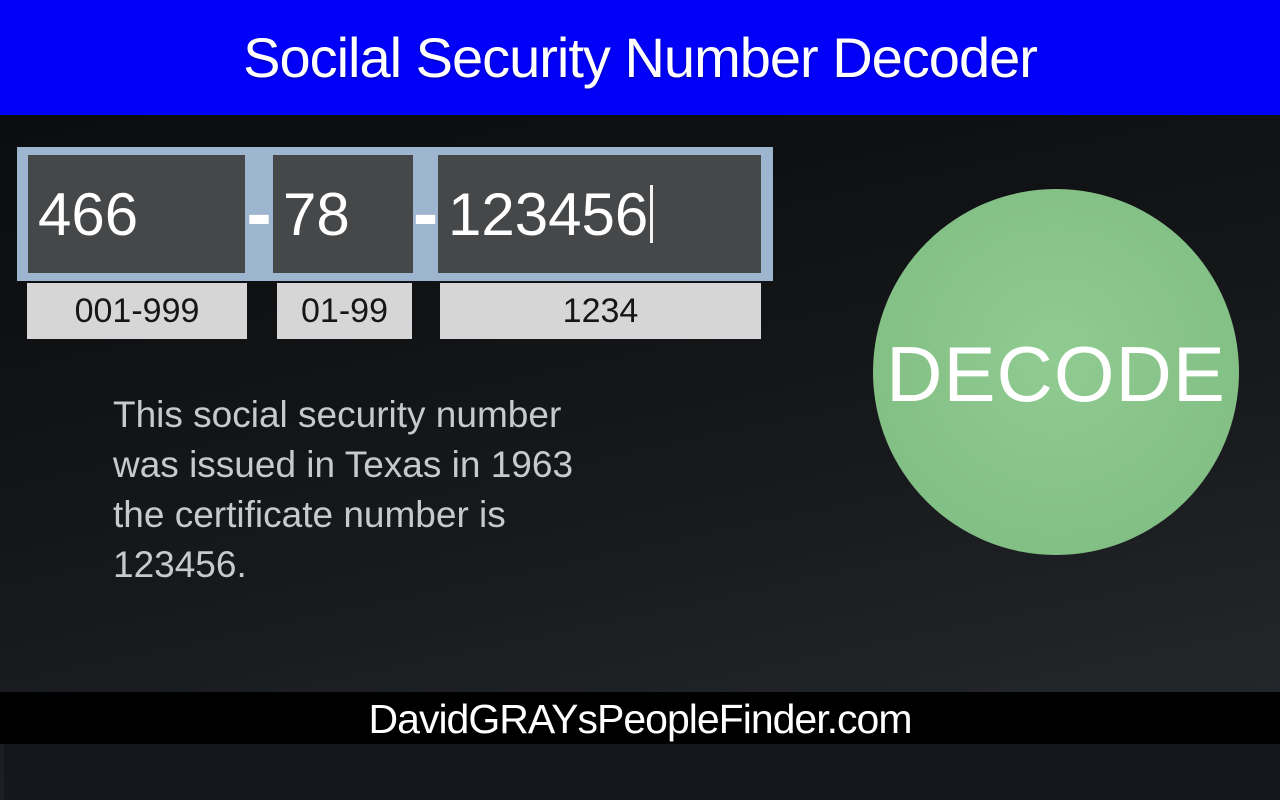  I want to click on app-header: Socilal Security Number Decoder, so click(640, 57).